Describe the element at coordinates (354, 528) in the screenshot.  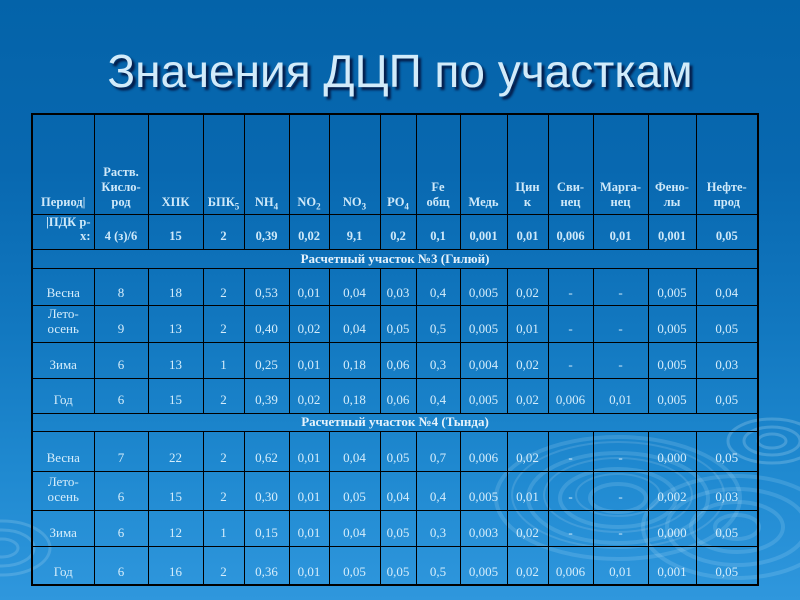
I see `value-cell-no3: 0,04` at that location.